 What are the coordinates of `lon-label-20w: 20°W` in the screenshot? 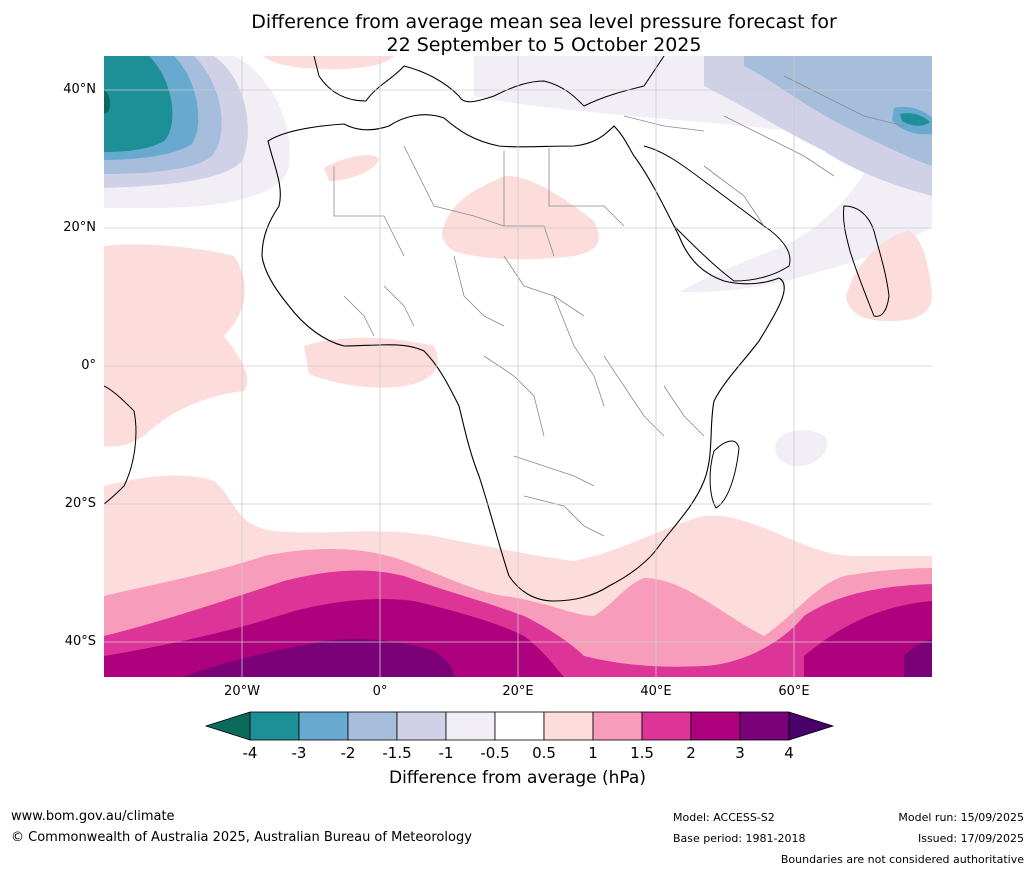 It's located at (242, 691).